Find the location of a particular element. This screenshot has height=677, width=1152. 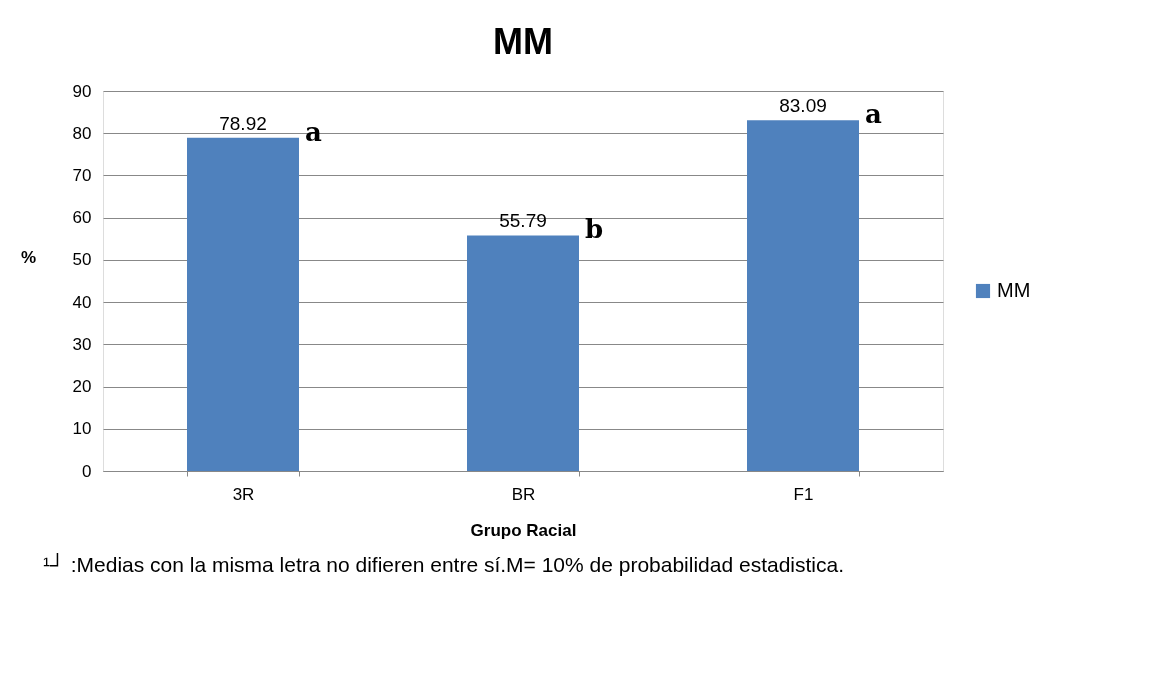

annotation: b is located at coordinates (594, 229).